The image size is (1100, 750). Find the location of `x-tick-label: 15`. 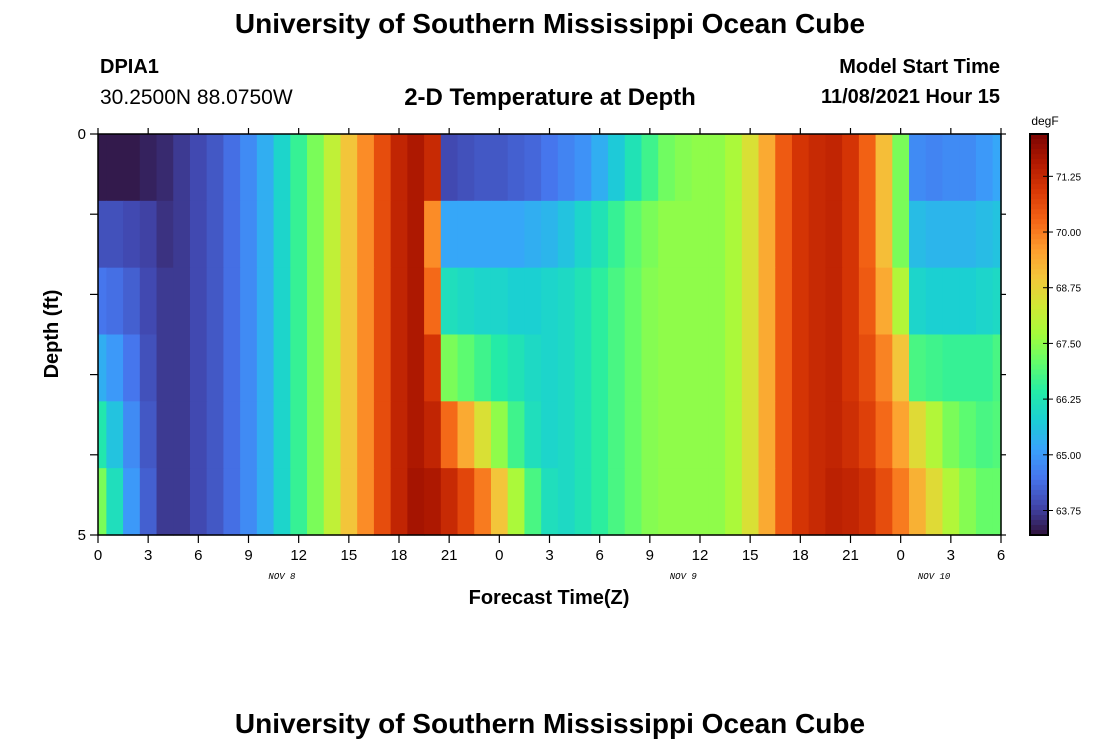

x-tick-label: 15 is located at coordinates (750, 555).